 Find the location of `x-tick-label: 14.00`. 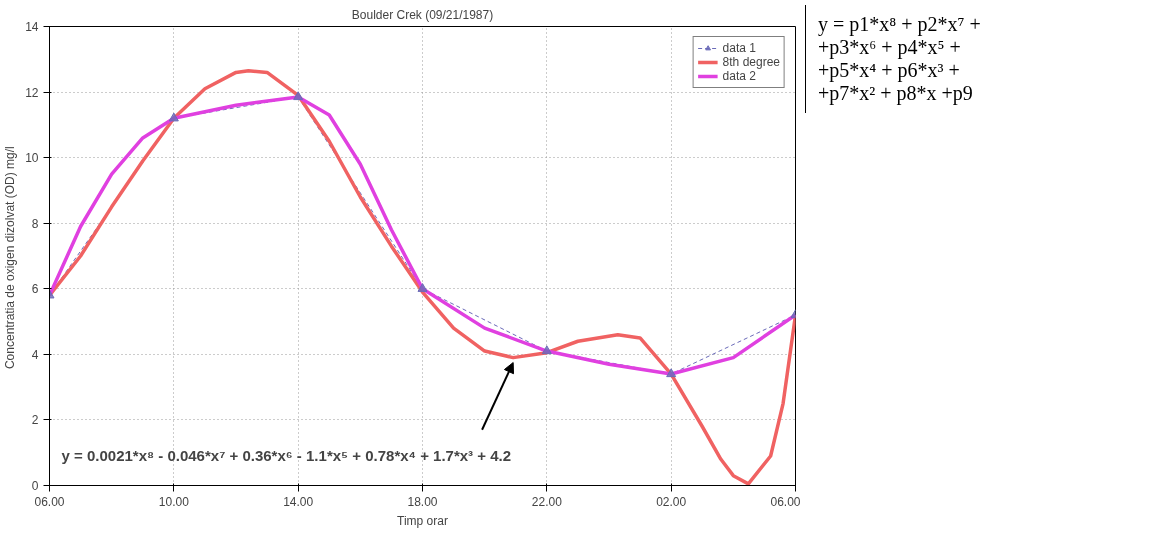

x-tick-label: 14.00 is located at coordinates (298, 501).